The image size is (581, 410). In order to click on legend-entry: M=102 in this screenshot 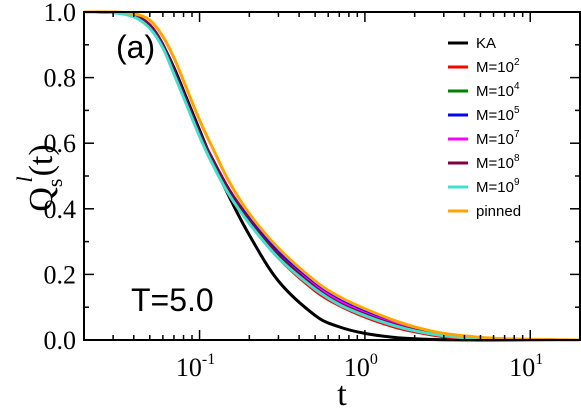, I will do `click(498, 66)`.